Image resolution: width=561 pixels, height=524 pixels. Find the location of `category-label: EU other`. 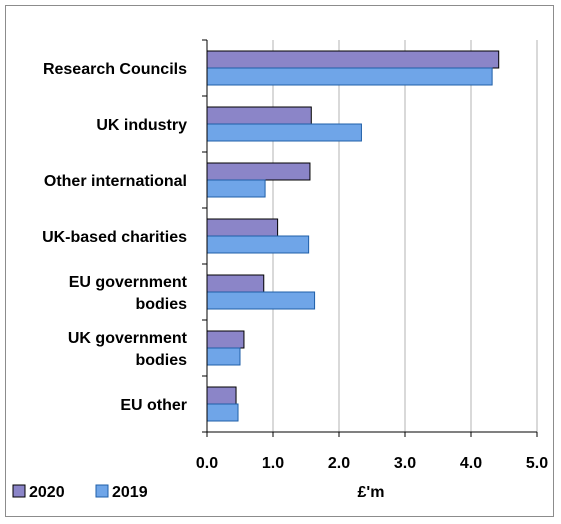

category-label: EU other is located at coordinates (153, 405).